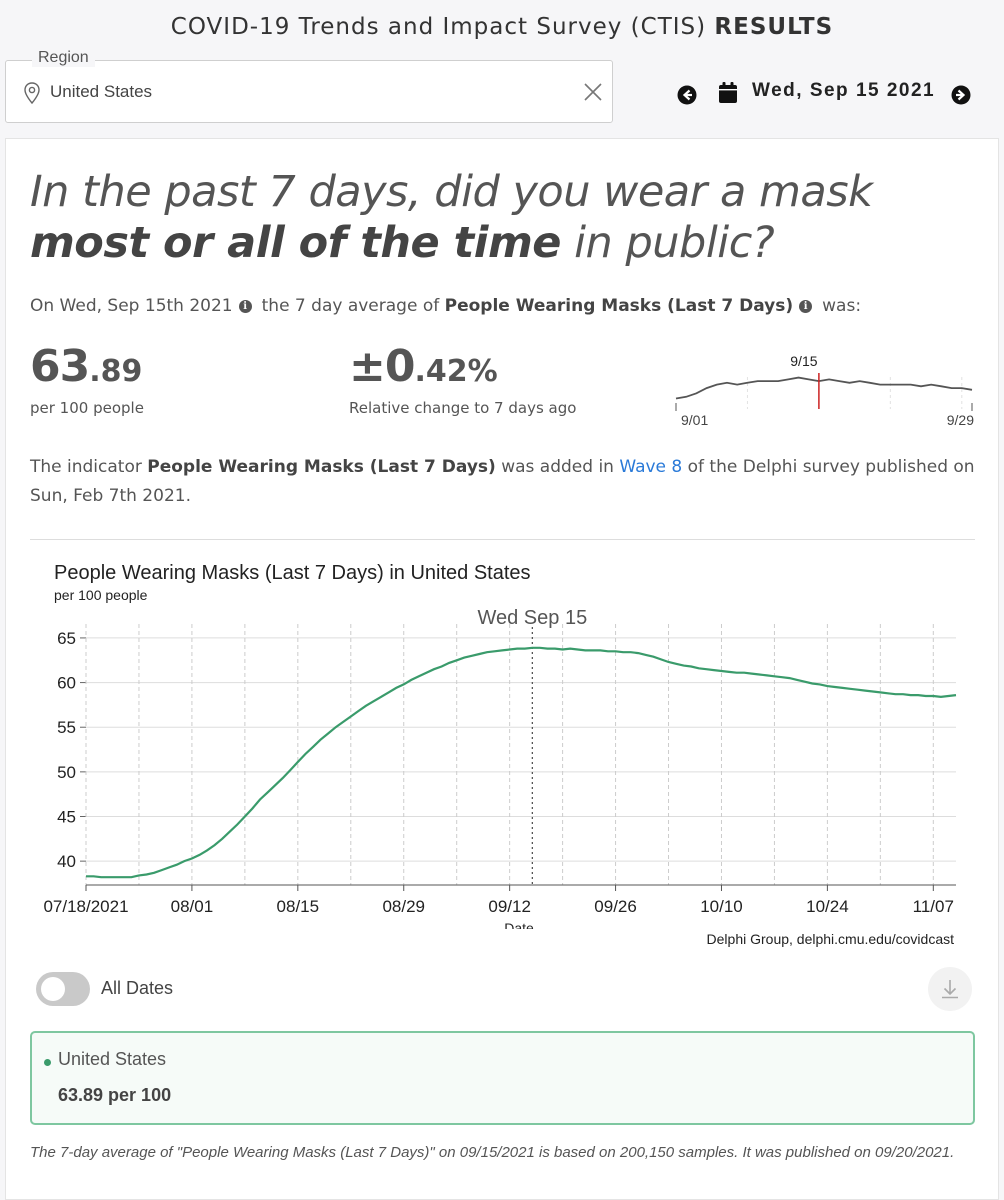 This screenshot has height=1200, width=1004. What do you see at coordinates (66, 683) in the screenshot?
I see `y-tick-label: 60` at bounding box center [66, 683].